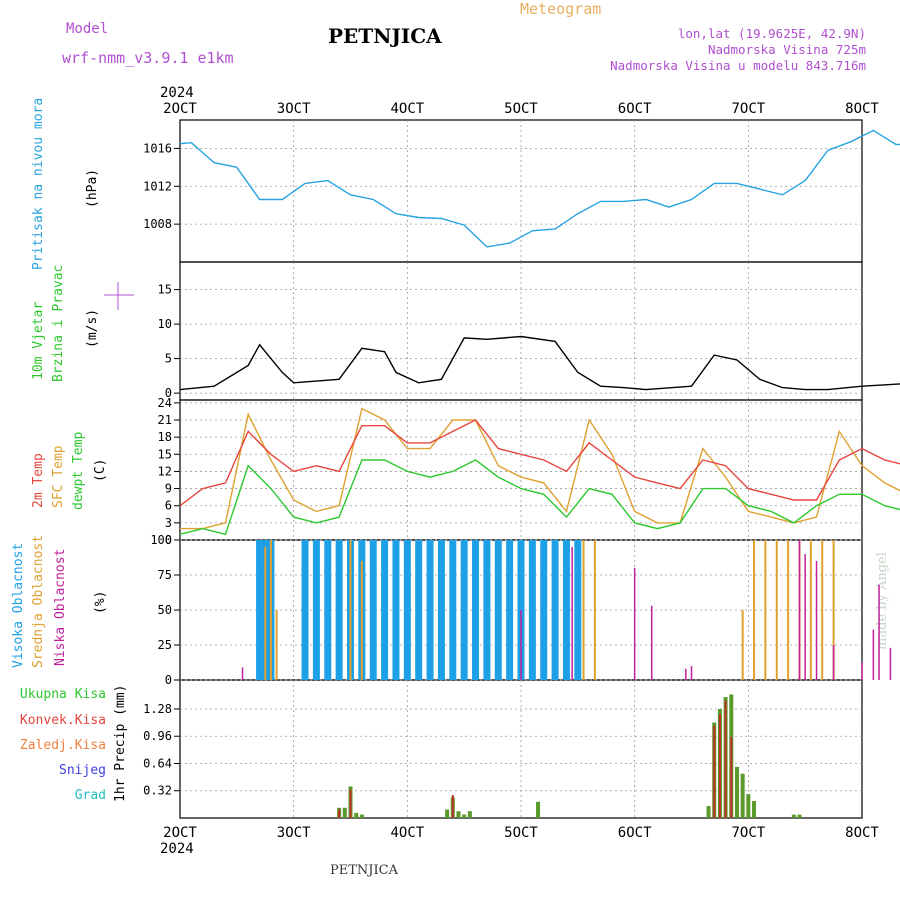  Describe the element at coordinates (521, 833) in the screenshot. I see `bottom-time-tick-label: 5OCT` at that location.